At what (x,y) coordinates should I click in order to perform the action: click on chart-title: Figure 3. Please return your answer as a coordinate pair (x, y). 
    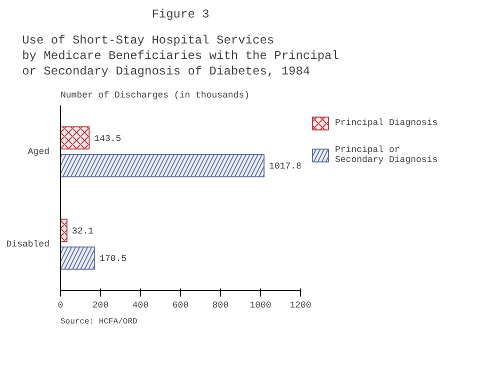
    Looking at the image, I should click on (181, 15).